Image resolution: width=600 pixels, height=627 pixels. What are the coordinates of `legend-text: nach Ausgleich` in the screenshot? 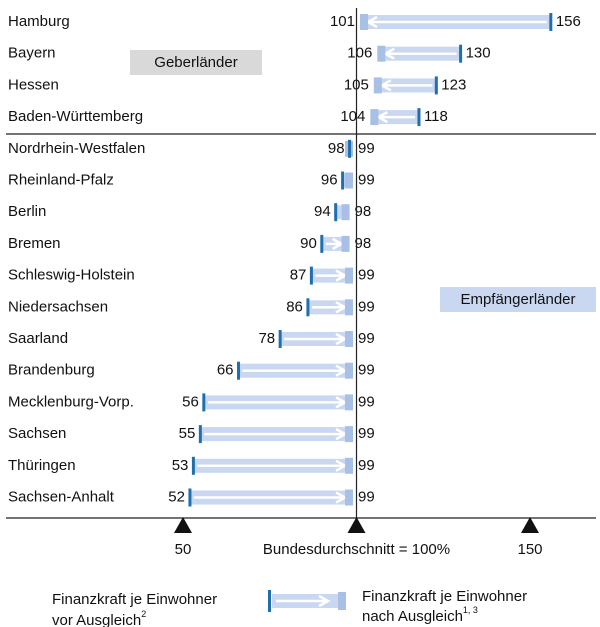 It's located at (412, 616).